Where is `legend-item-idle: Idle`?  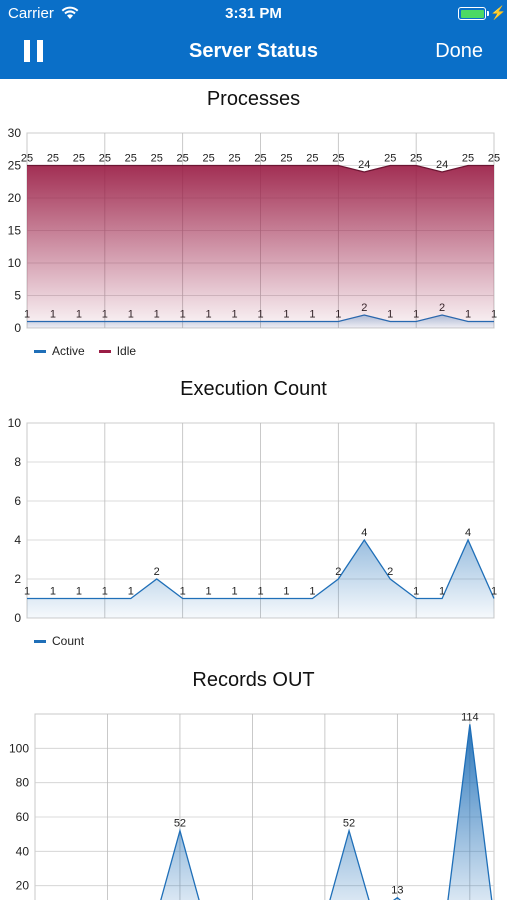 legend-item-idle: Idle is located at coordinates (117, 351).